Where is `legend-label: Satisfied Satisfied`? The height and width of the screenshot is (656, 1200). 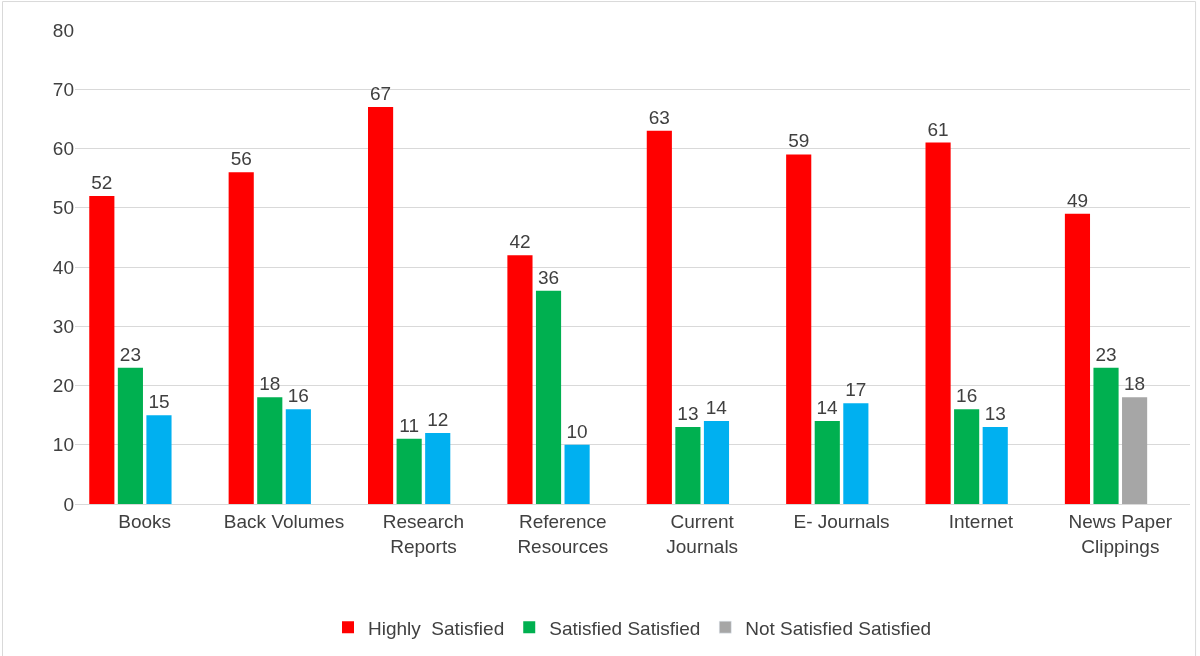
legend-label: Satisfied Satisfied is located at coordinates (625, 628).